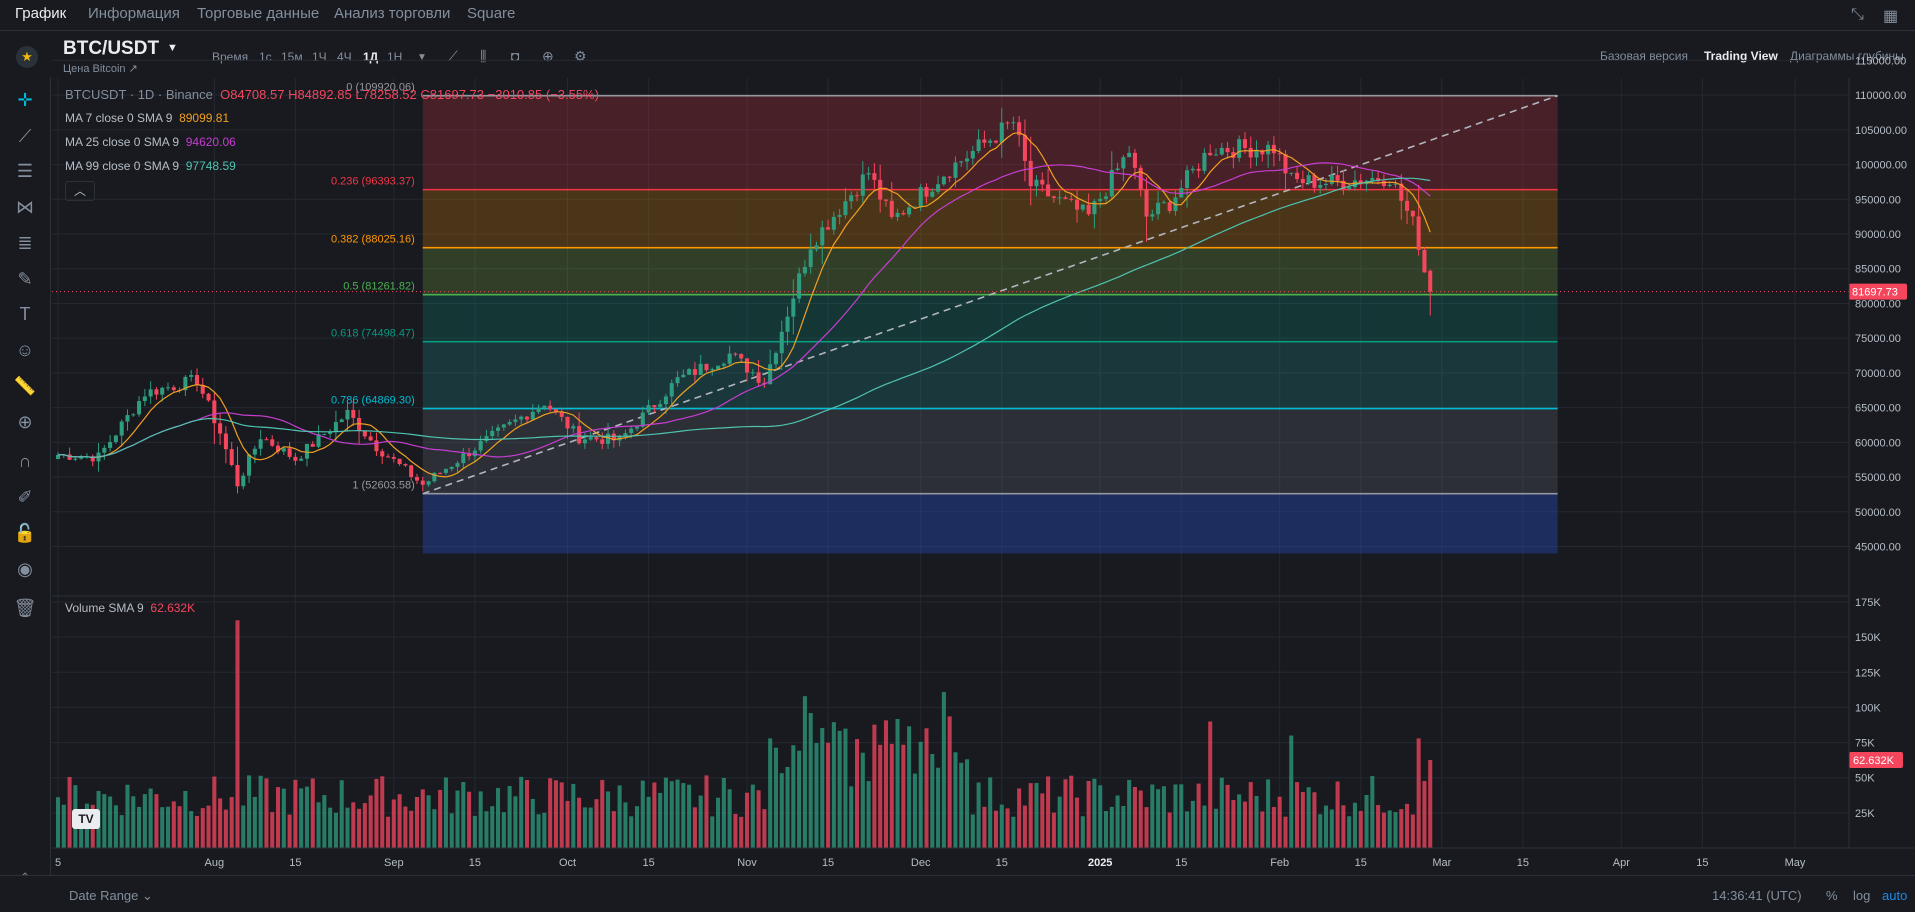 The image size is (1915, 912). Describe the element at coordinates (25, 279) in the screenshot. I see `brush-icon: ✎` at that location.